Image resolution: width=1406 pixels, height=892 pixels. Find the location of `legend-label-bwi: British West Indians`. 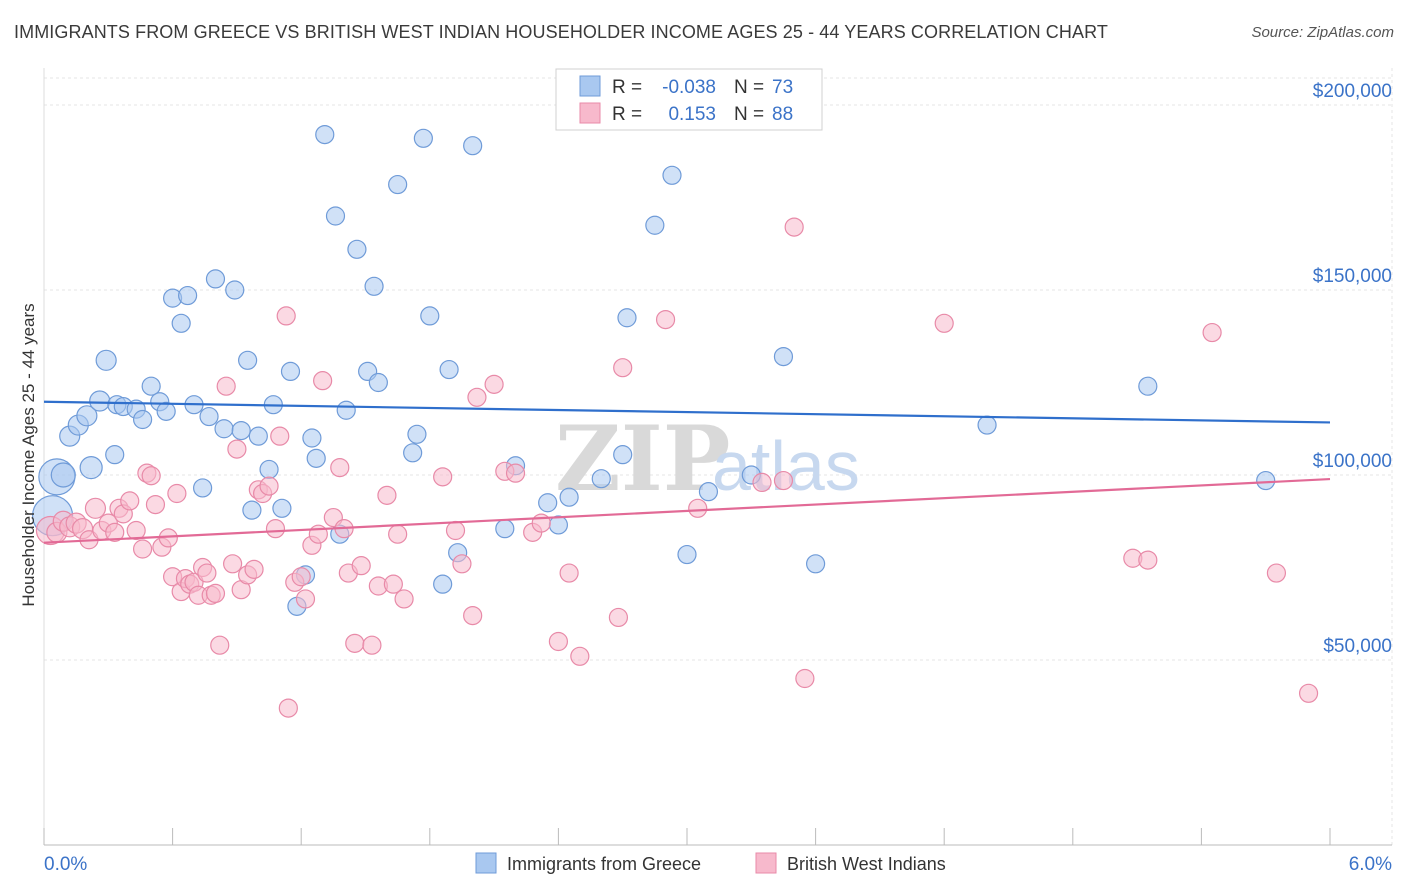

legend-label-bwi: British West Indians is located at coordinates (866, 864).